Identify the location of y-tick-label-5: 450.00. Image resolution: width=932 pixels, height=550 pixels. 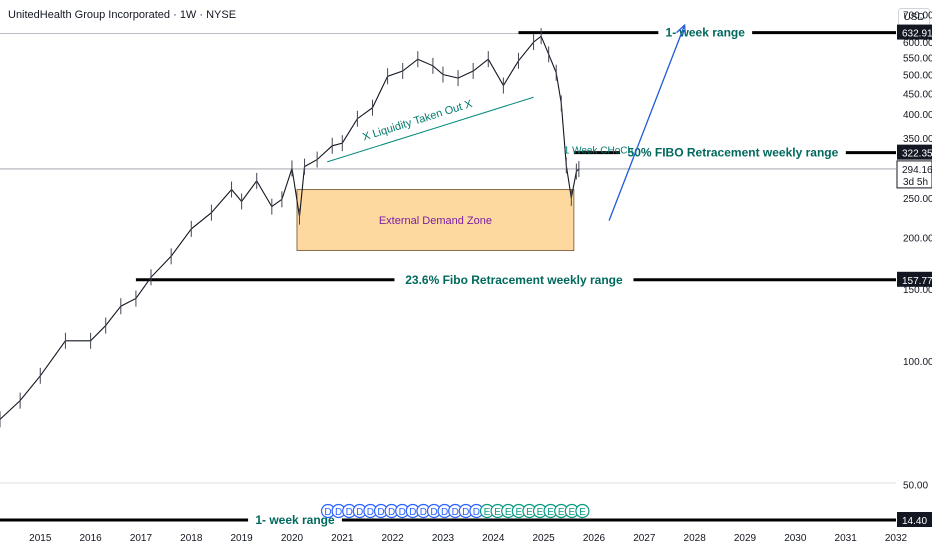
(917, 94).